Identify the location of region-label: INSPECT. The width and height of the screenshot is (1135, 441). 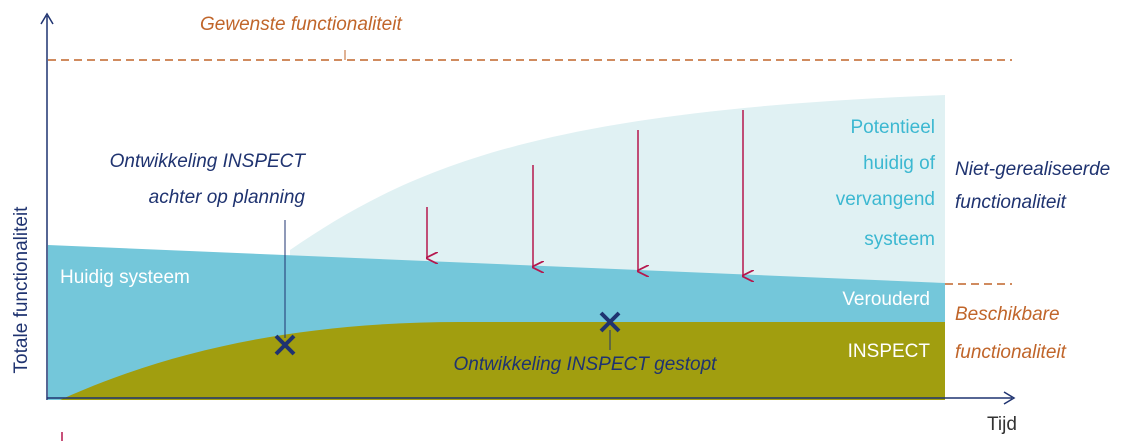
(889, 351).